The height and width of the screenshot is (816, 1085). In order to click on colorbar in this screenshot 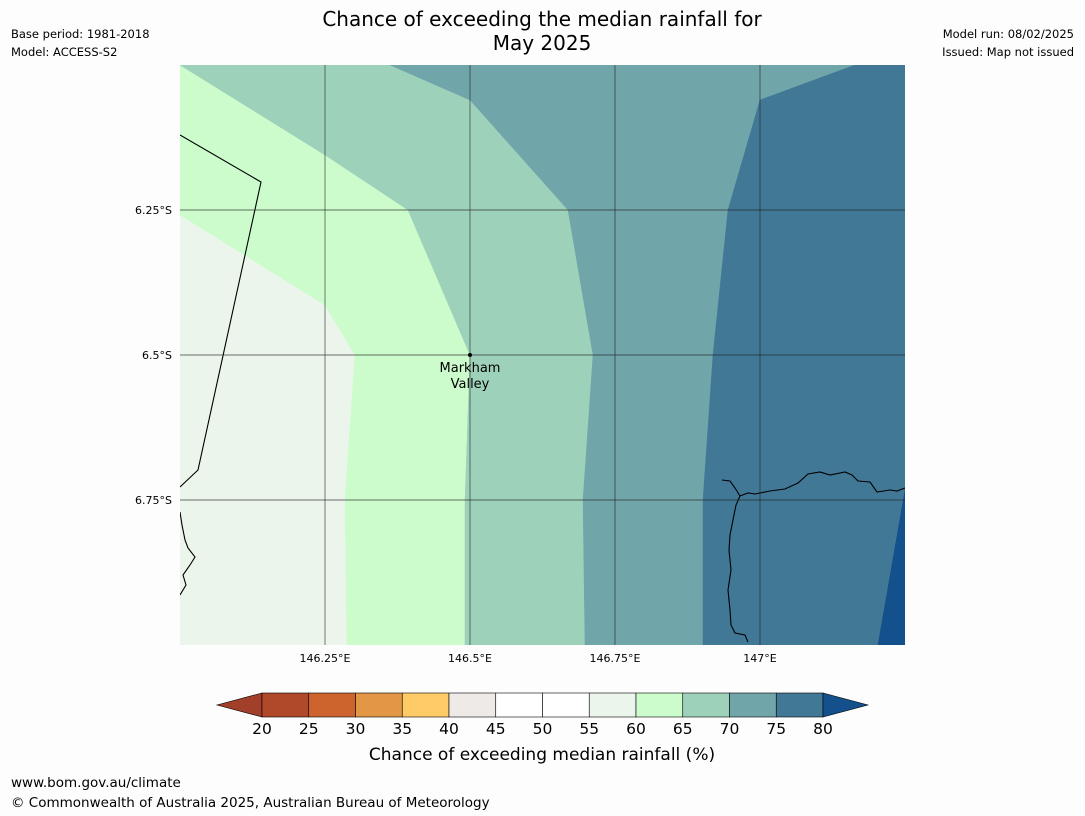, I will do `click(542, 705)`.